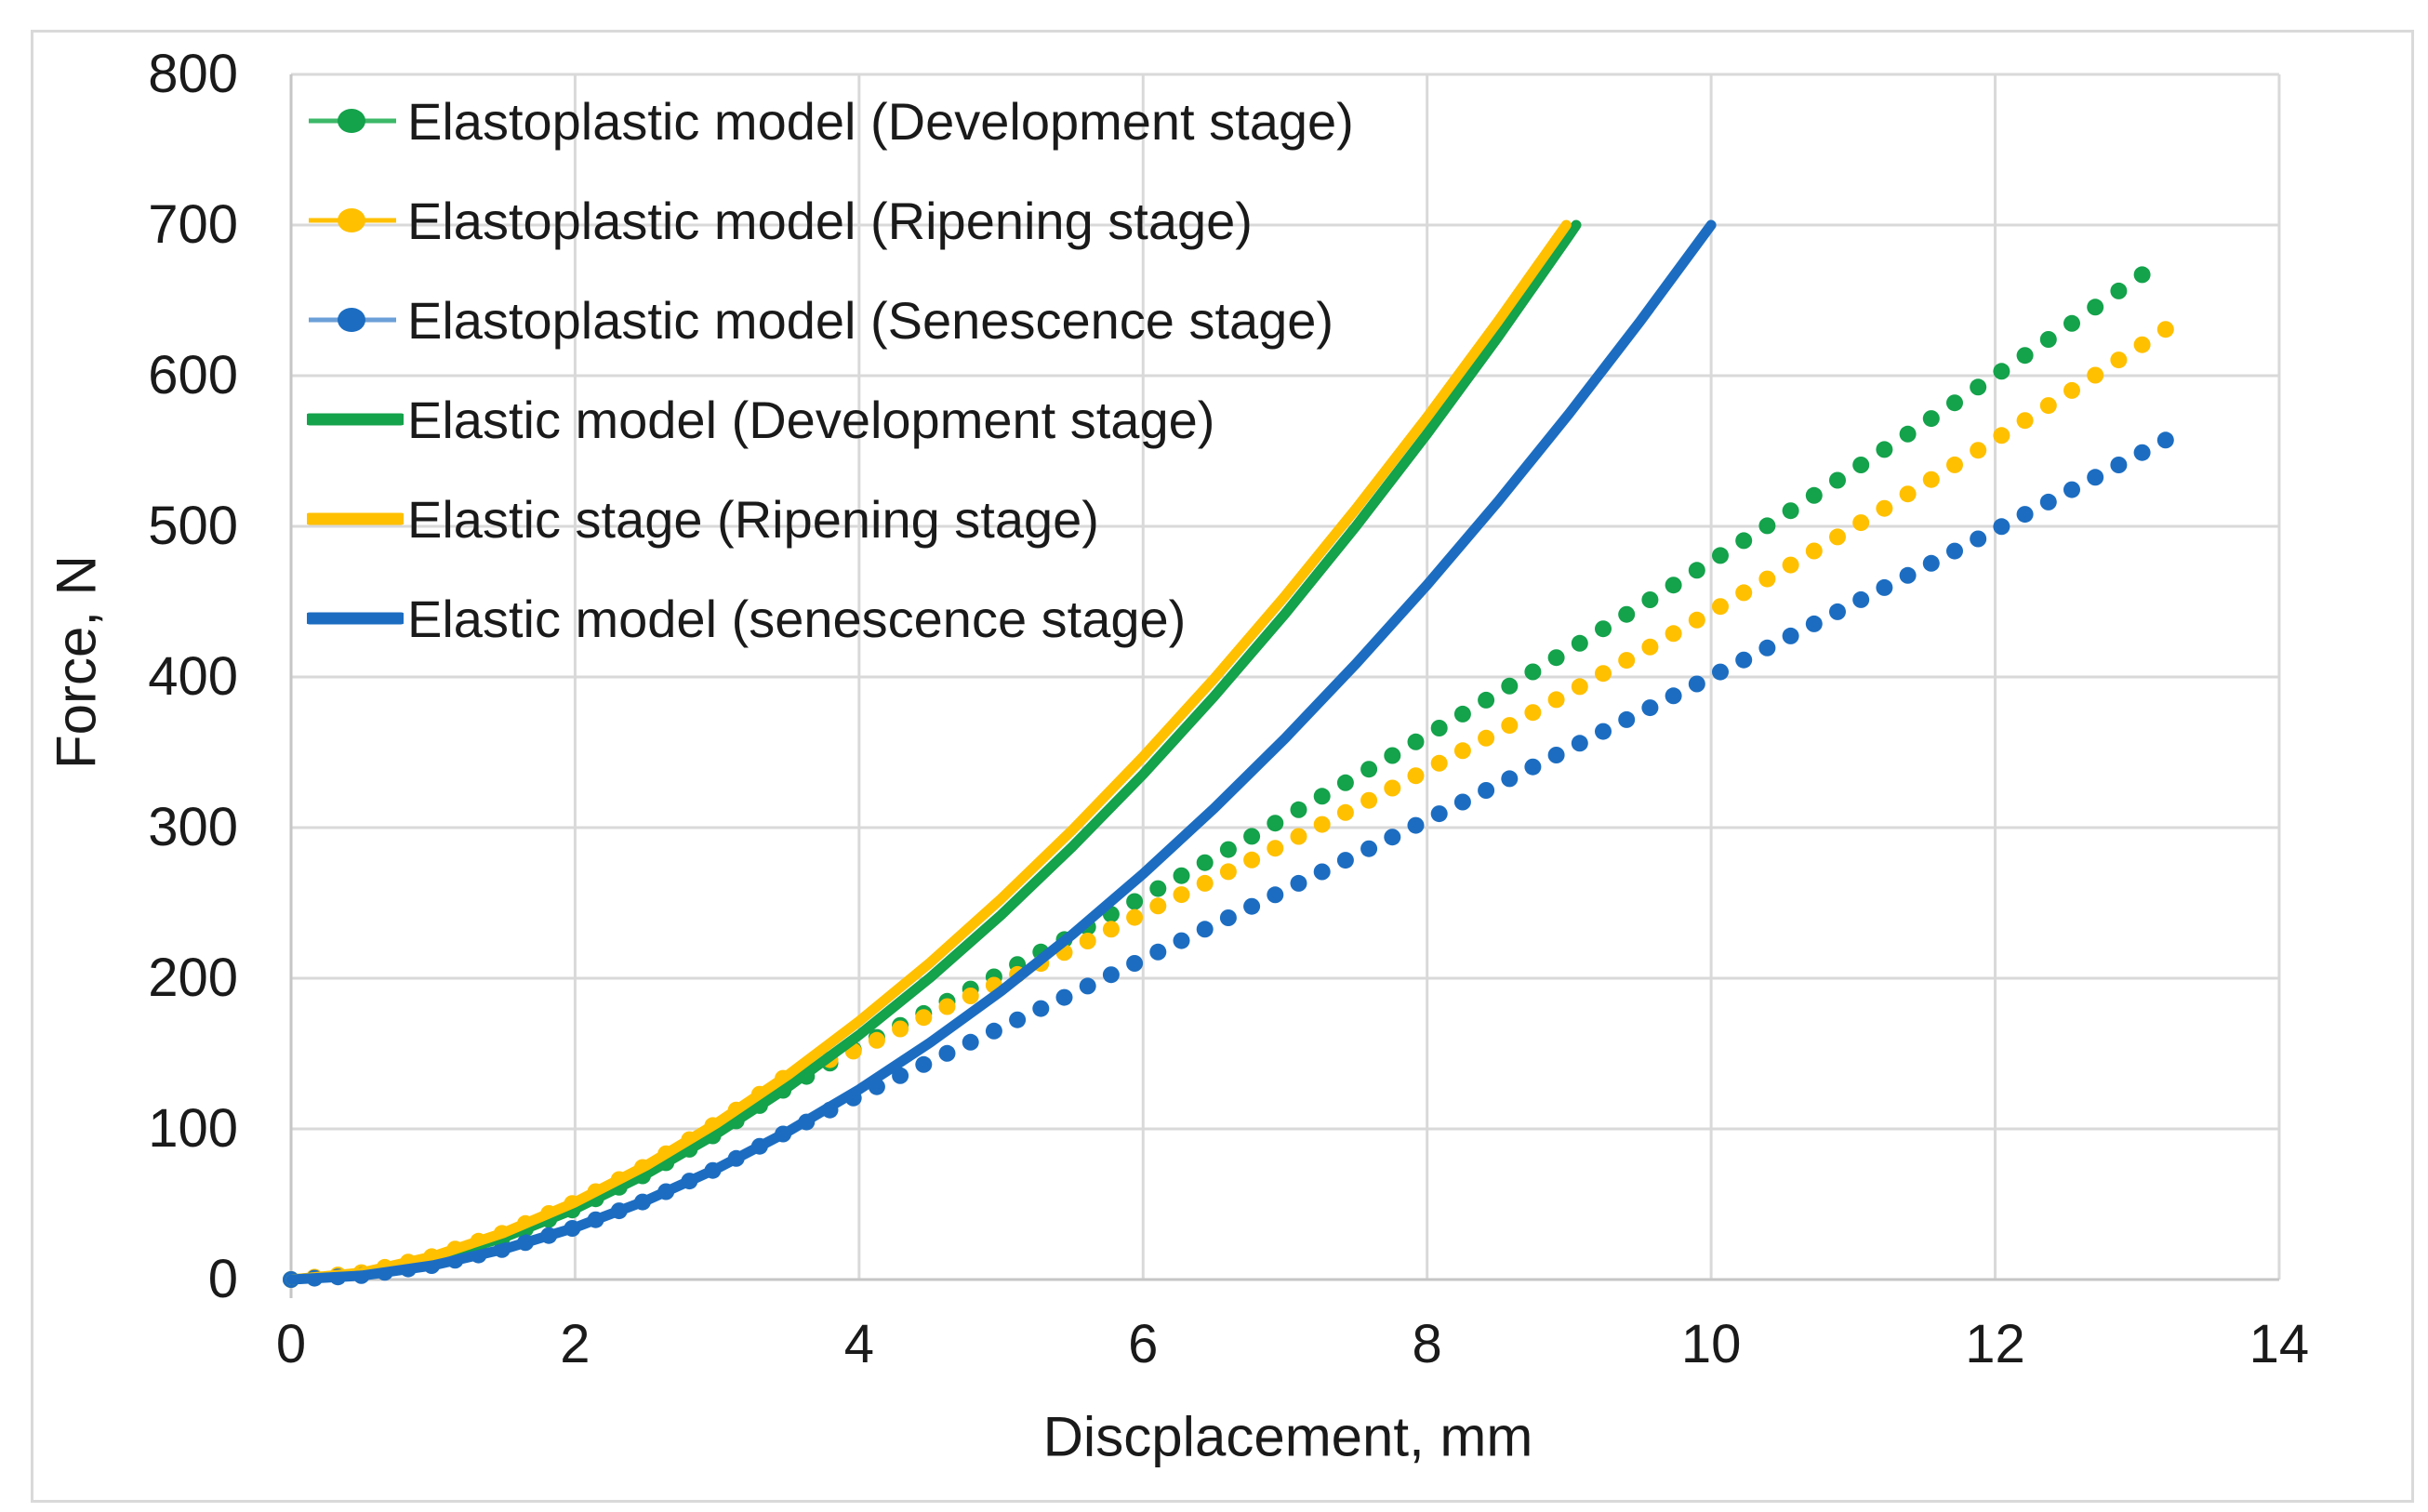  I want to click on x-axis-tick-label: 14, so click(2279, 1344).